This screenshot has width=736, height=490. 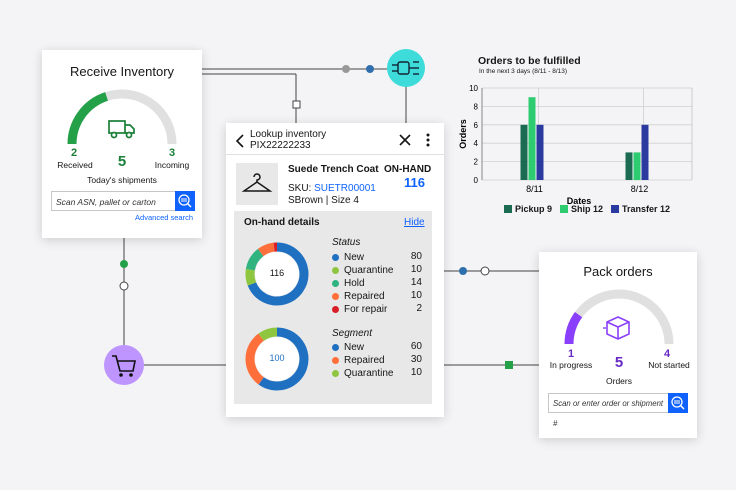 I want to click on y-tick-label: 0, so click(x=476, y=180).